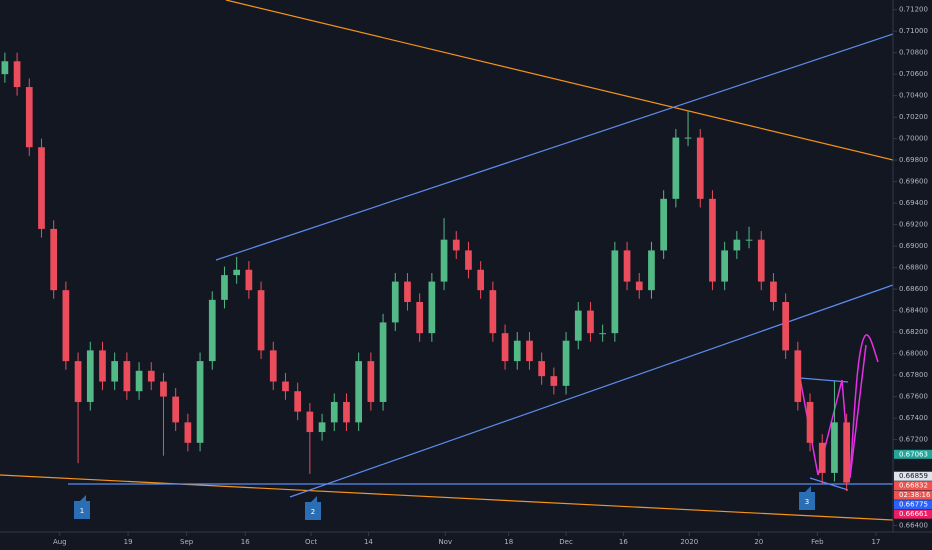 This screenshot has width=932, height=550. What do you see at coordinates (864, 406) in the screenshot?
I see `projection` at bounding box center [864, 406].